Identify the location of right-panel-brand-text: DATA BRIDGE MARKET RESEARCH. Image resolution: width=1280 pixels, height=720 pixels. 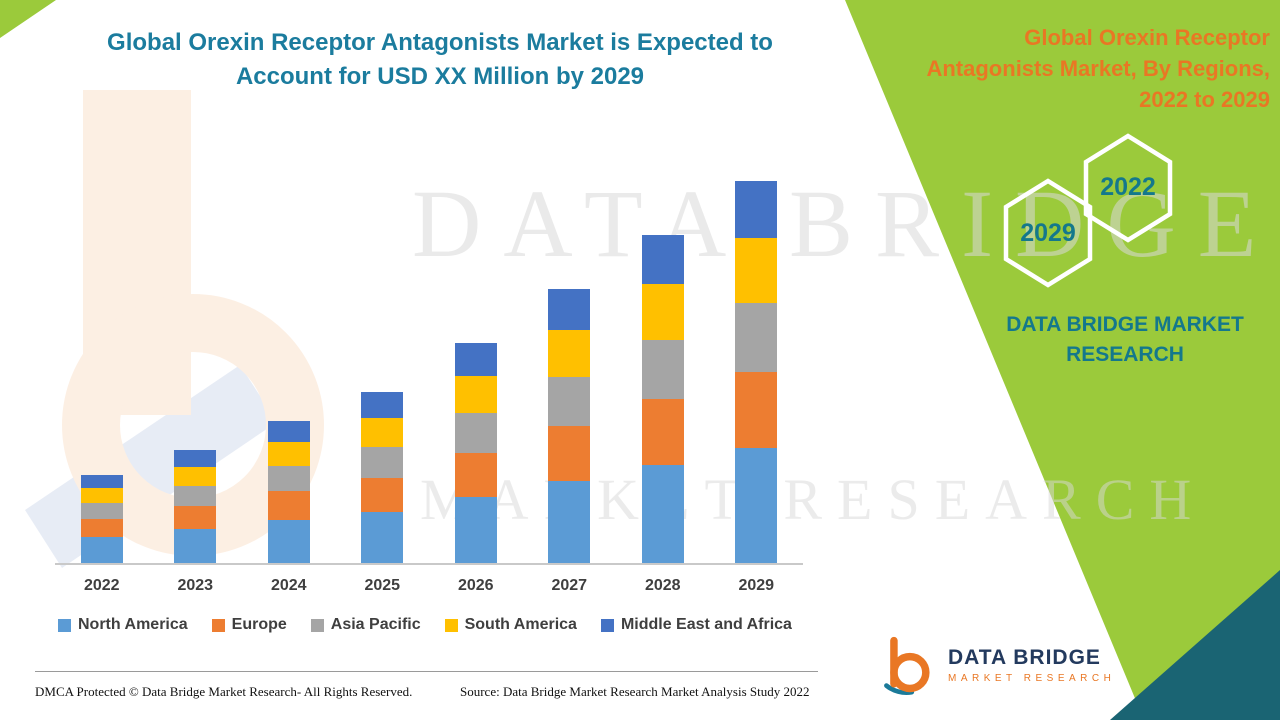
(1125, 340).